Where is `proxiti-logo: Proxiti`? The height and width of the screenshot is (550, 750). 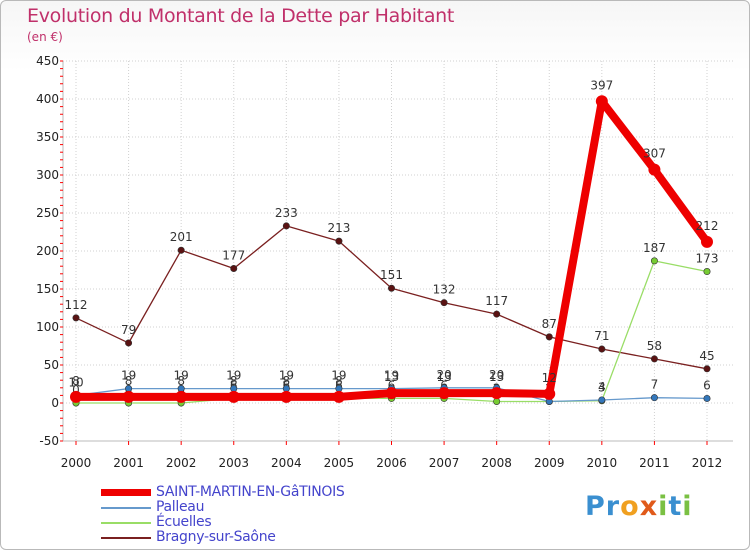 proxiti-logo: Proxiti is located at coordinates (639, 506).